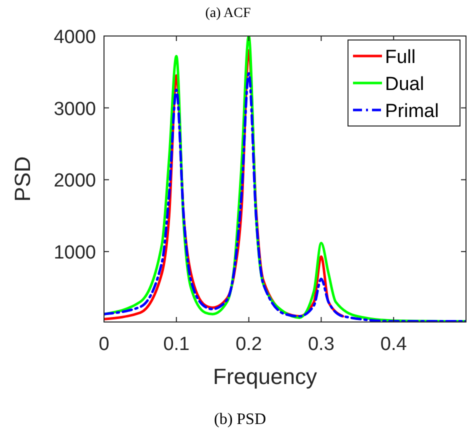 This screenshot has width=469, height=436. Describe the element at coordinates (249, 344) in the screenshot. I see `x-tick-label: 0.2` at that location.